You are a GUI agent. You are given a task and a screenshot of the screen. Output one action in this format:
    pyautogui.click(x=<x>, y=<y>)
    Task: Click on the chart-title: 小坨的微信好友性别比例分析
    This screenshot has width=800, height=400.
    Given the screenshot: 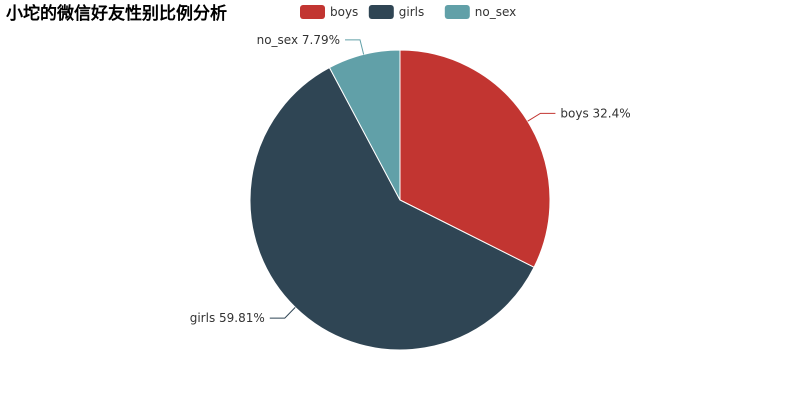 What is the action you would take?
    pyautogui.click(x=116, y=14)
    